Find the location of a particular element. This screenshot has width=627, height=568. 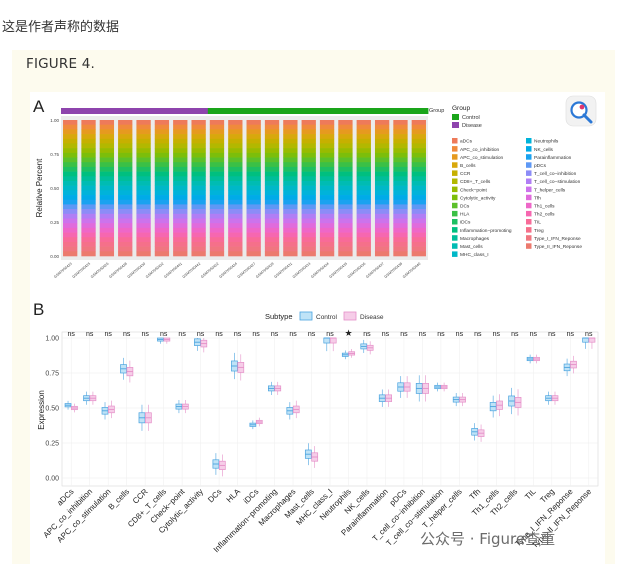

cell-legend-label: Type_I_IFN_Reponse is located at coordinates (557, 239).